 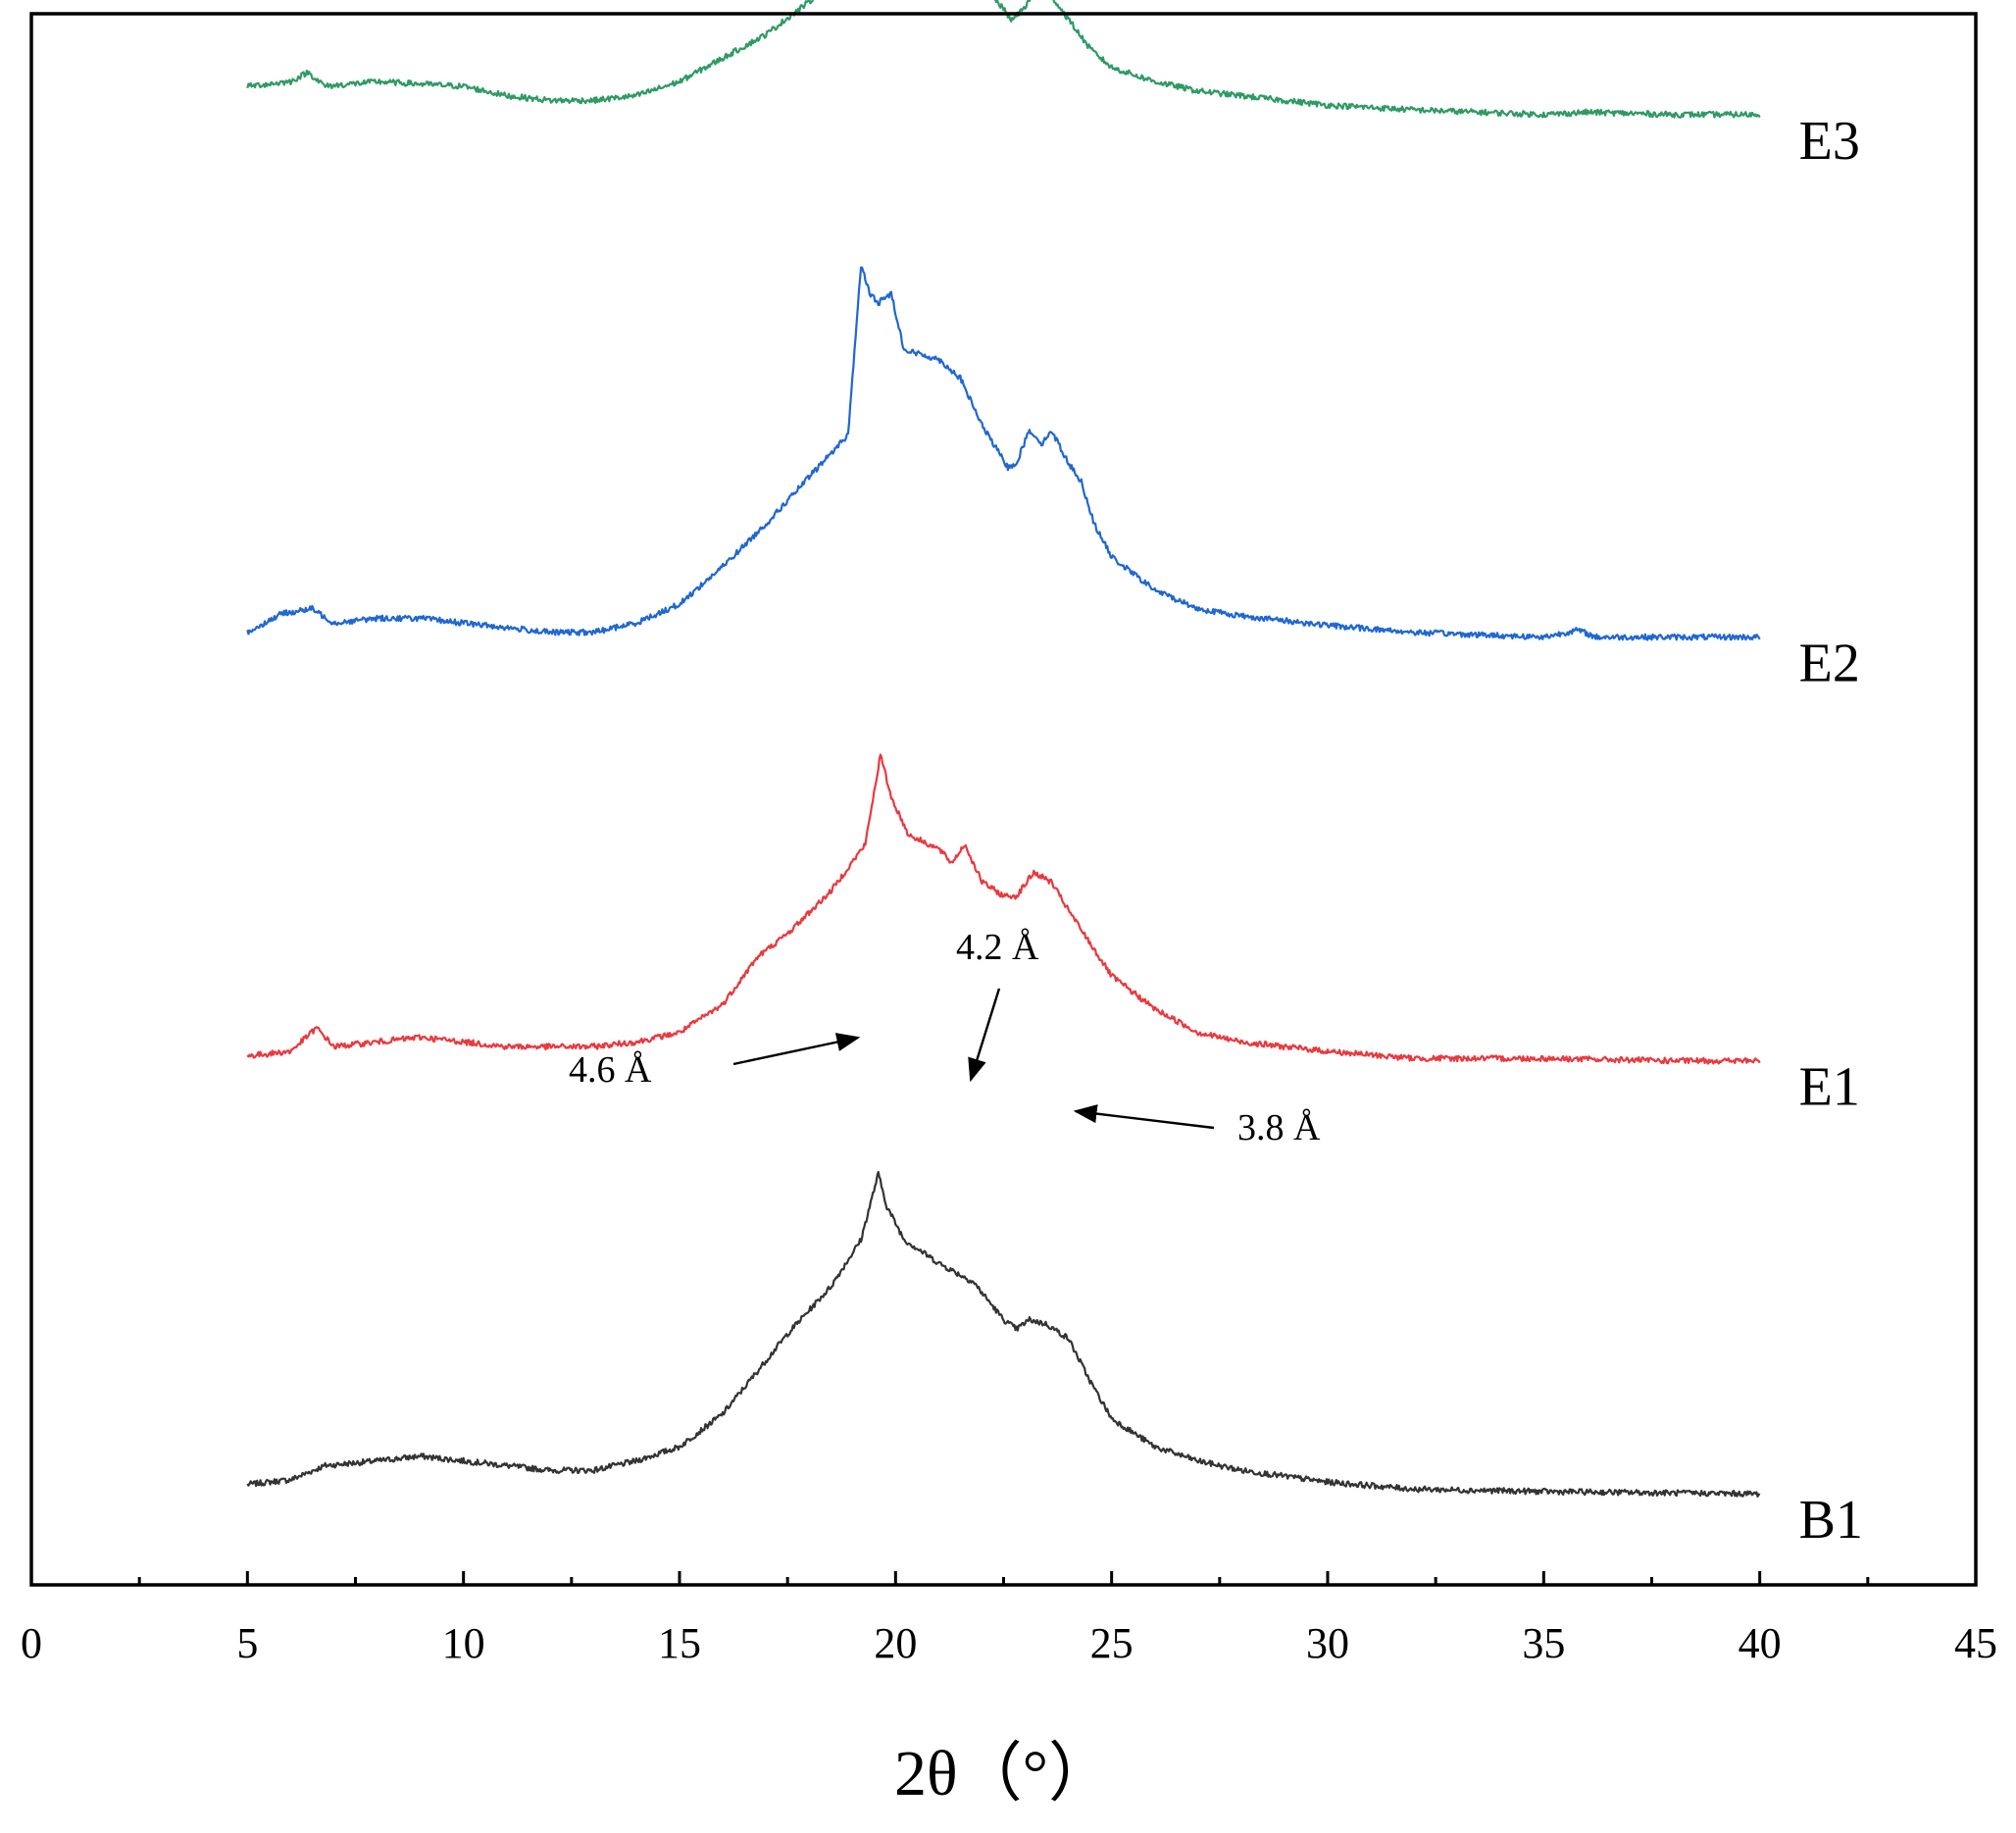 I want to click on x-tick-label: 20, so click(x=895, y=1643).